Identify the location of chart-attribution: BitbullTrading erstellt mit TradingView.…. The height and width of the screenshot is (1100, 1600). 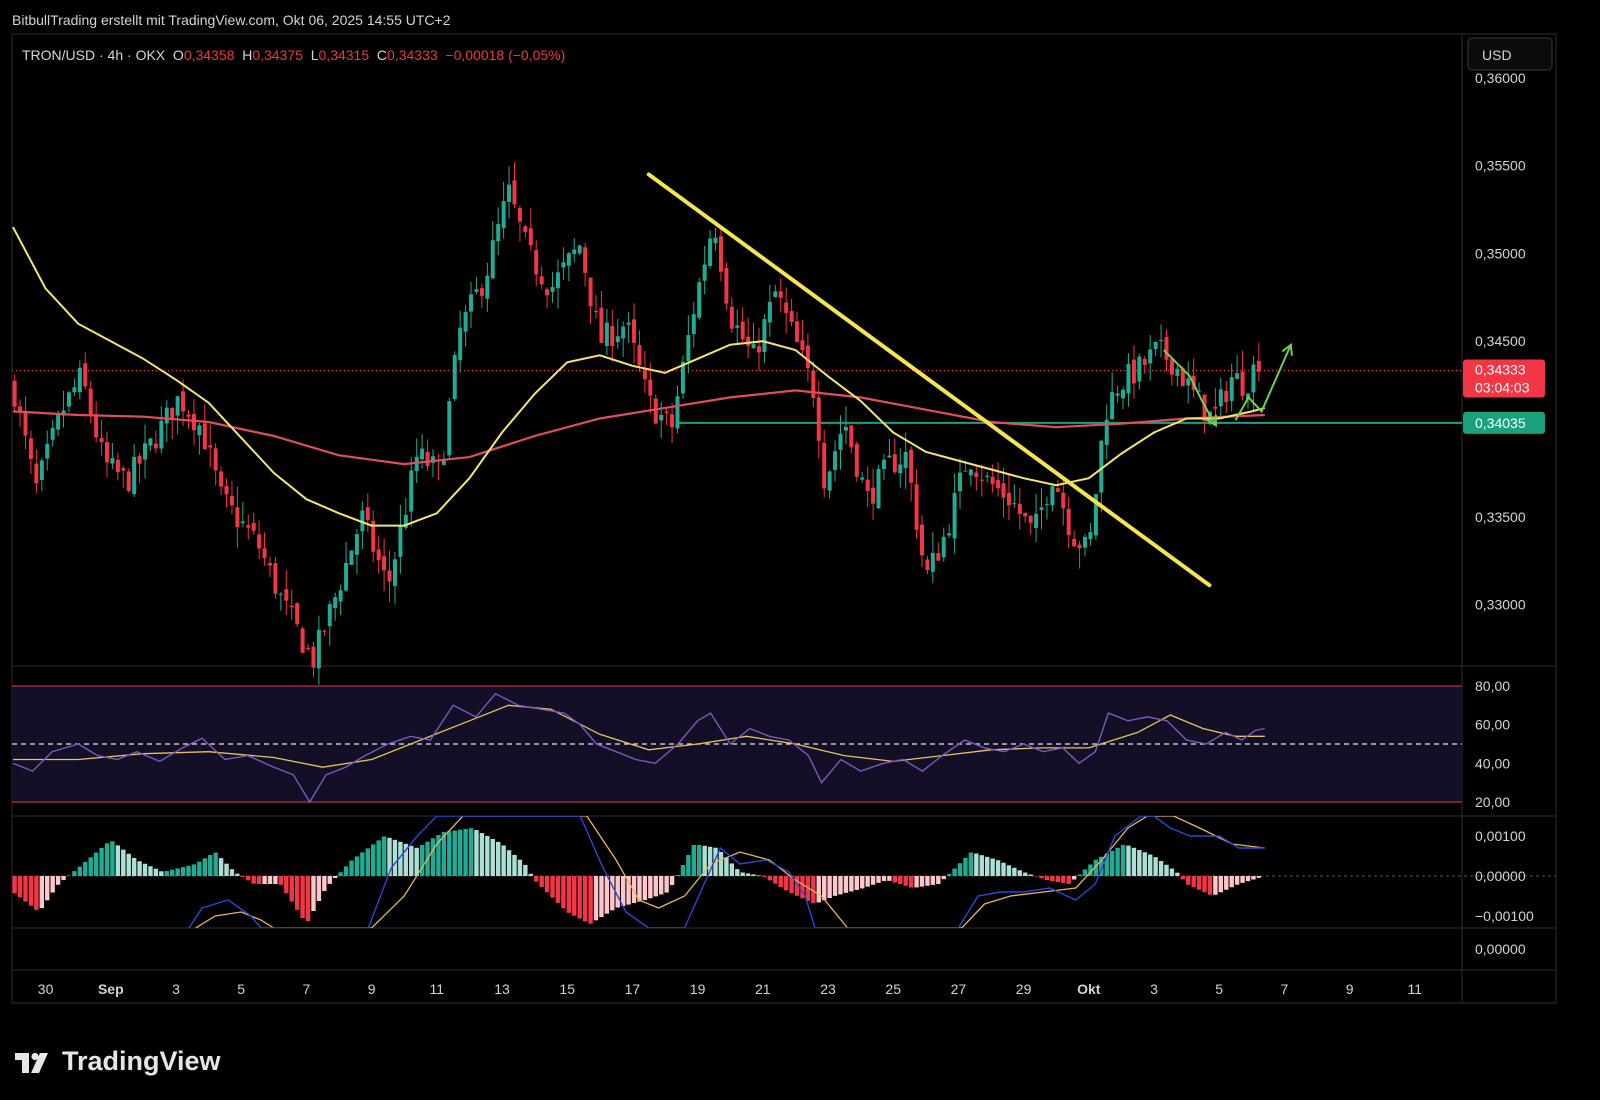
(231, 20).